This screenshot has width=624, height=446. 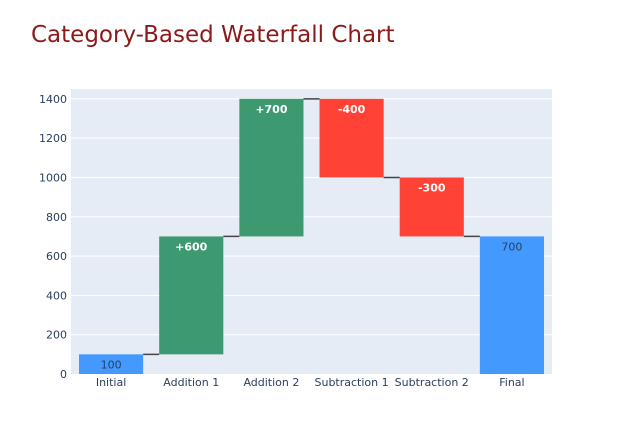 What do you see at coordinates (53, 99) in the screenshot?
I see `y-tick-label: 1400` at bounding box center [53, 99].